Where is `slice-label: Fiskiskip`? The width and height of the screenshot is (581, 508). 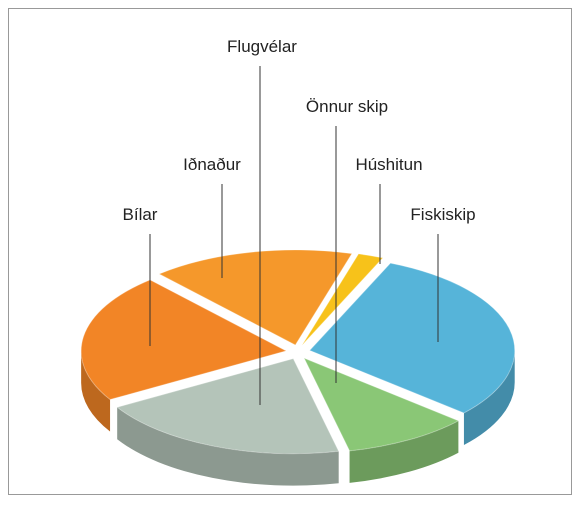
slice-label: Fiskiskip is located at coordinates (442, 214).